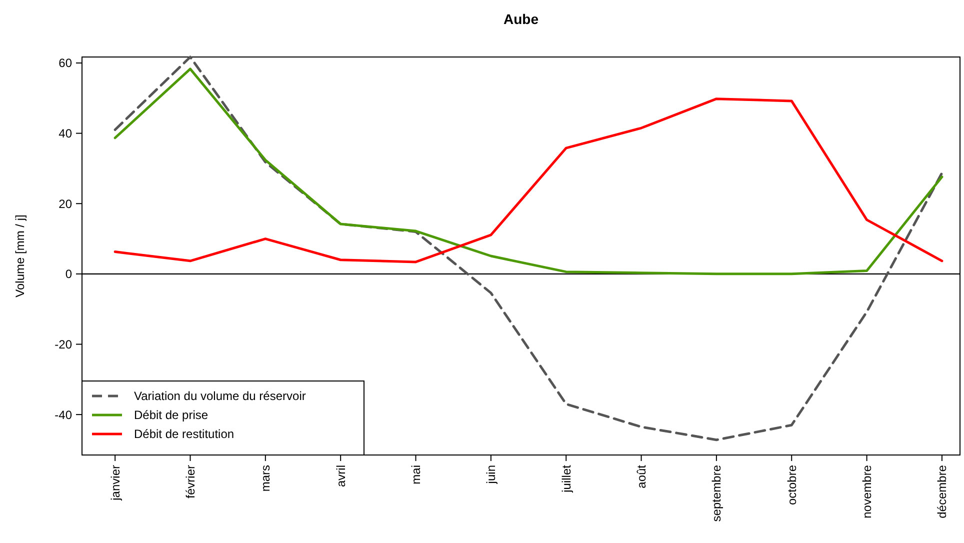 The image size is (964, 543). I want to click on y-tick-label: 20, so click(65, 203).